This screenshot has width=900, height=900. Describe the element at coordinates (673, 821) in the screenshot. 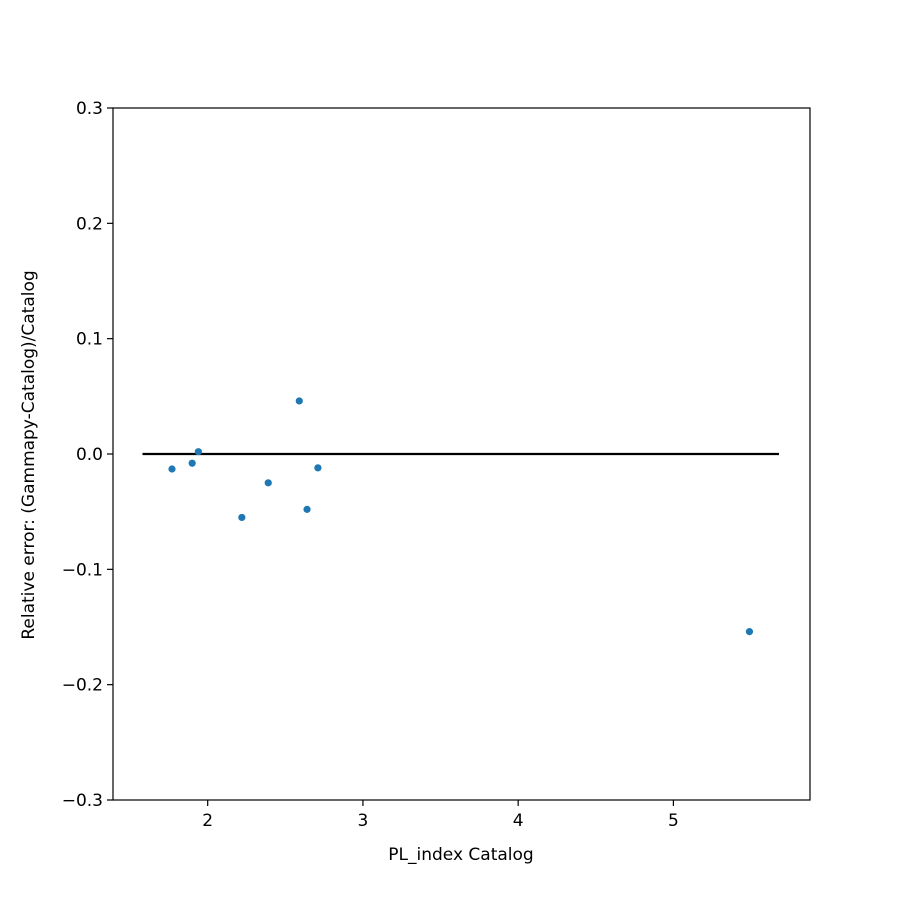

I see `x-tick-label-3: 5` at that location.